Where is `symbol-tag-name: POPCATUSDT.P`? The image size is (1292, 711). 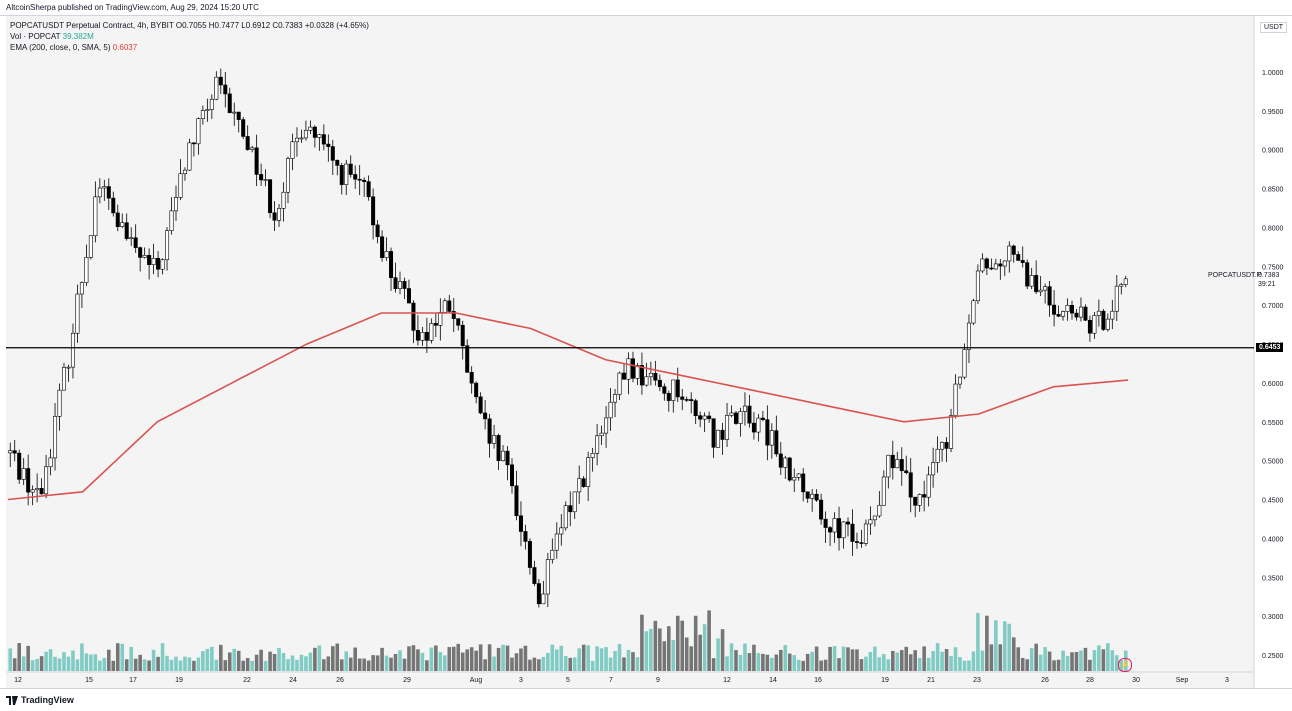 symbol-tag-name: POPCATUSDT.P is located at coordinates (1235, 275).